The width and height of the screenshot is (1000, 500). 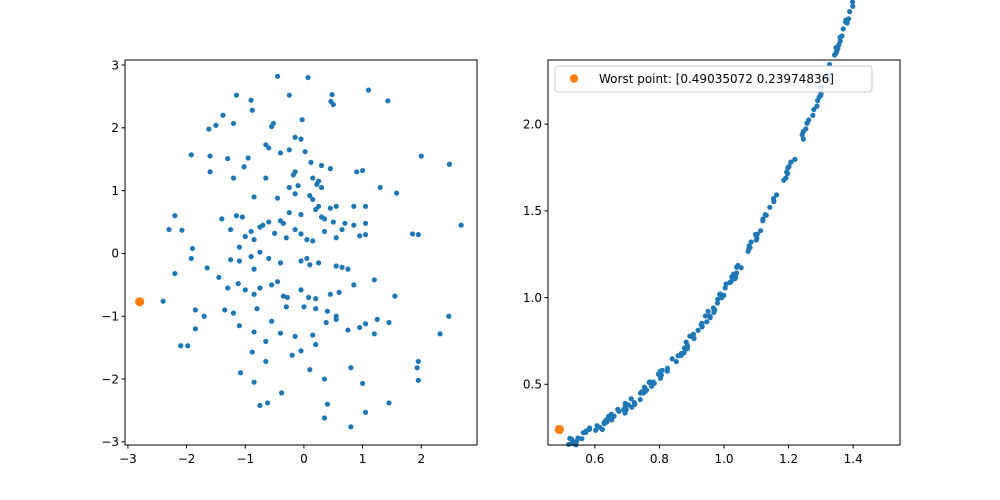 What do you see at coordinates (110, 317) in the screenshot?
I see `left-y-tick-label: −1` at bounding box center [110, 317].